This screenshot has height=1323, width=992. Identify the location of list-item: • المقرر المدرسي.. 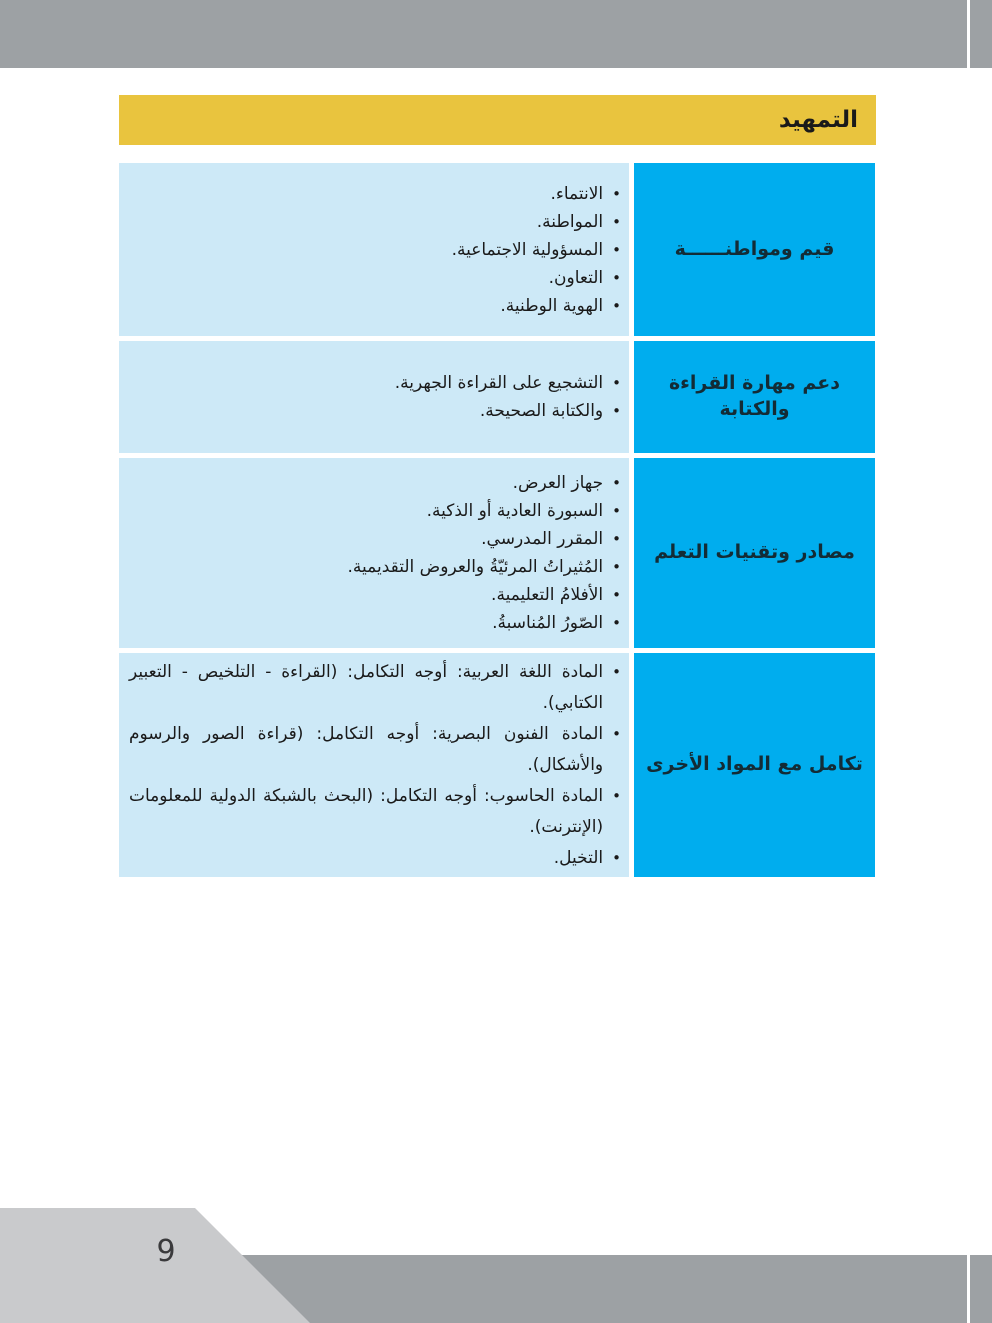
(375, 539).